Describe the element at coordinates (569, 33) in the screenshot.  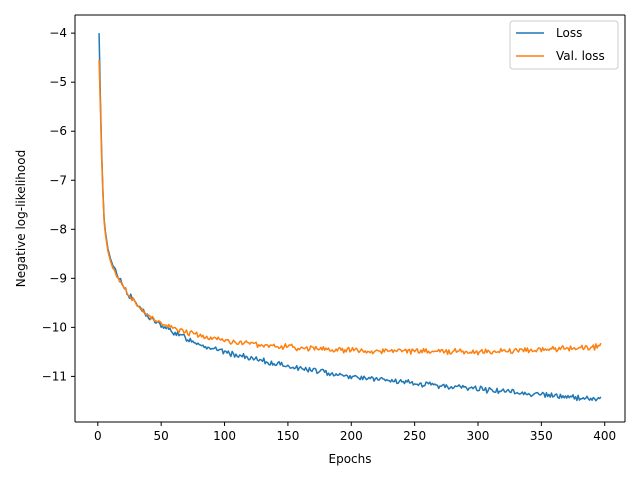
I see `legend-label-loss: Loss` at that location.